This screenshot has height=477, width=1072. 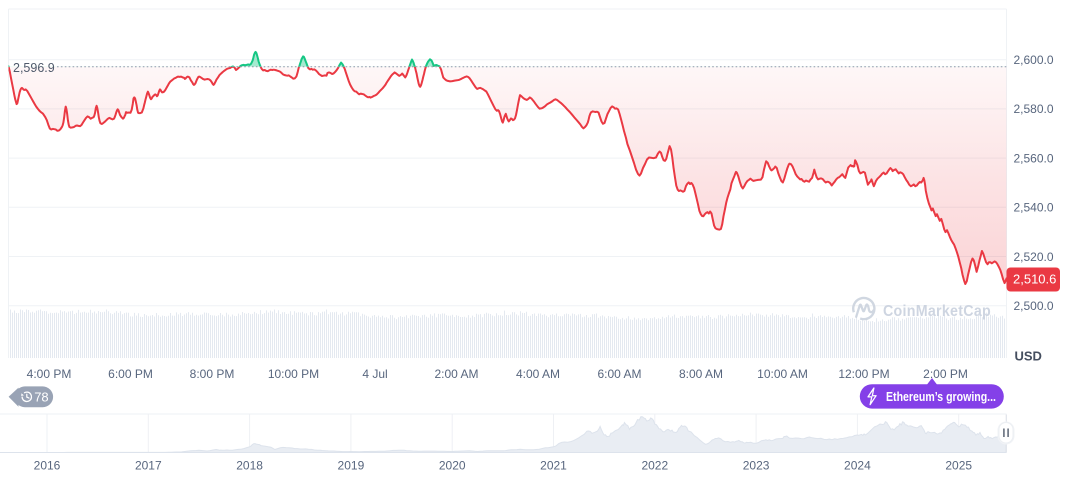 I want to click on svg-text: 2,560.0, so click(x=1034, y=158).